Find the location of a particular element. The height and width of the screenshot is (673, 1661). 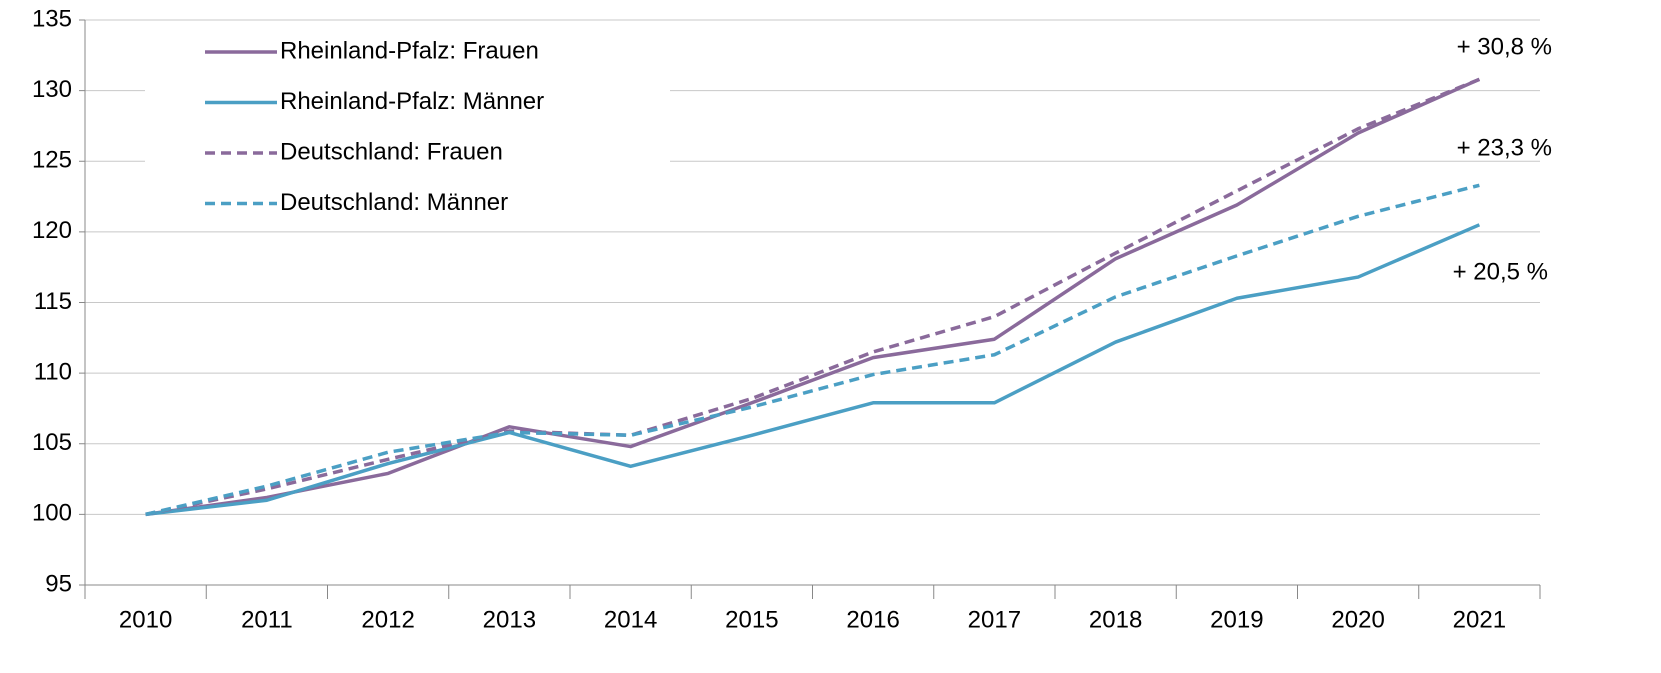

legend-label: Deutschland: Männer is located at coordinates (394, 202).